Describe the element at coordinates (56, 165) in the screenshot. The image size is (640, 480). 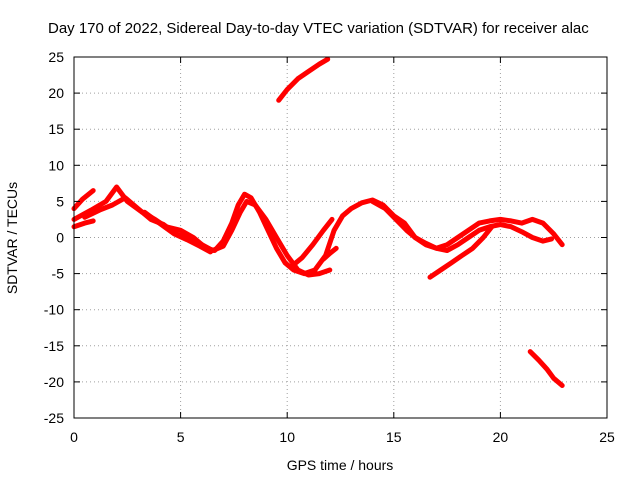
I see `y-tick-label: 10` at that location.